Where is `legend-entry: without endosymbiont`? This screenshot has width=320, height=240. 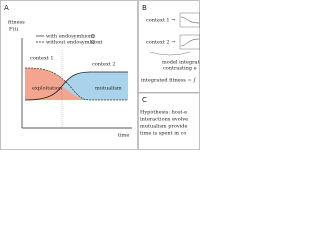 legend-entry: without endosymbiont is located at coordinates (74, 43).